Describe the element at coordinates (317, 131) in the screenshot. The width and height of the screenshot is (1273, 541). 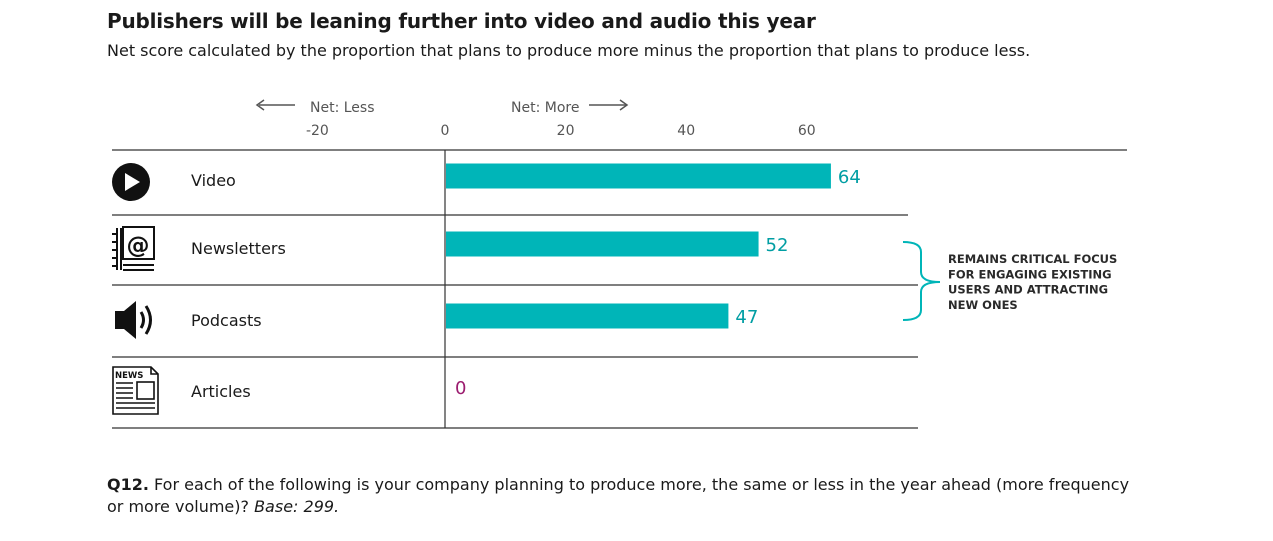
I see `tick-label: -20` at that location.